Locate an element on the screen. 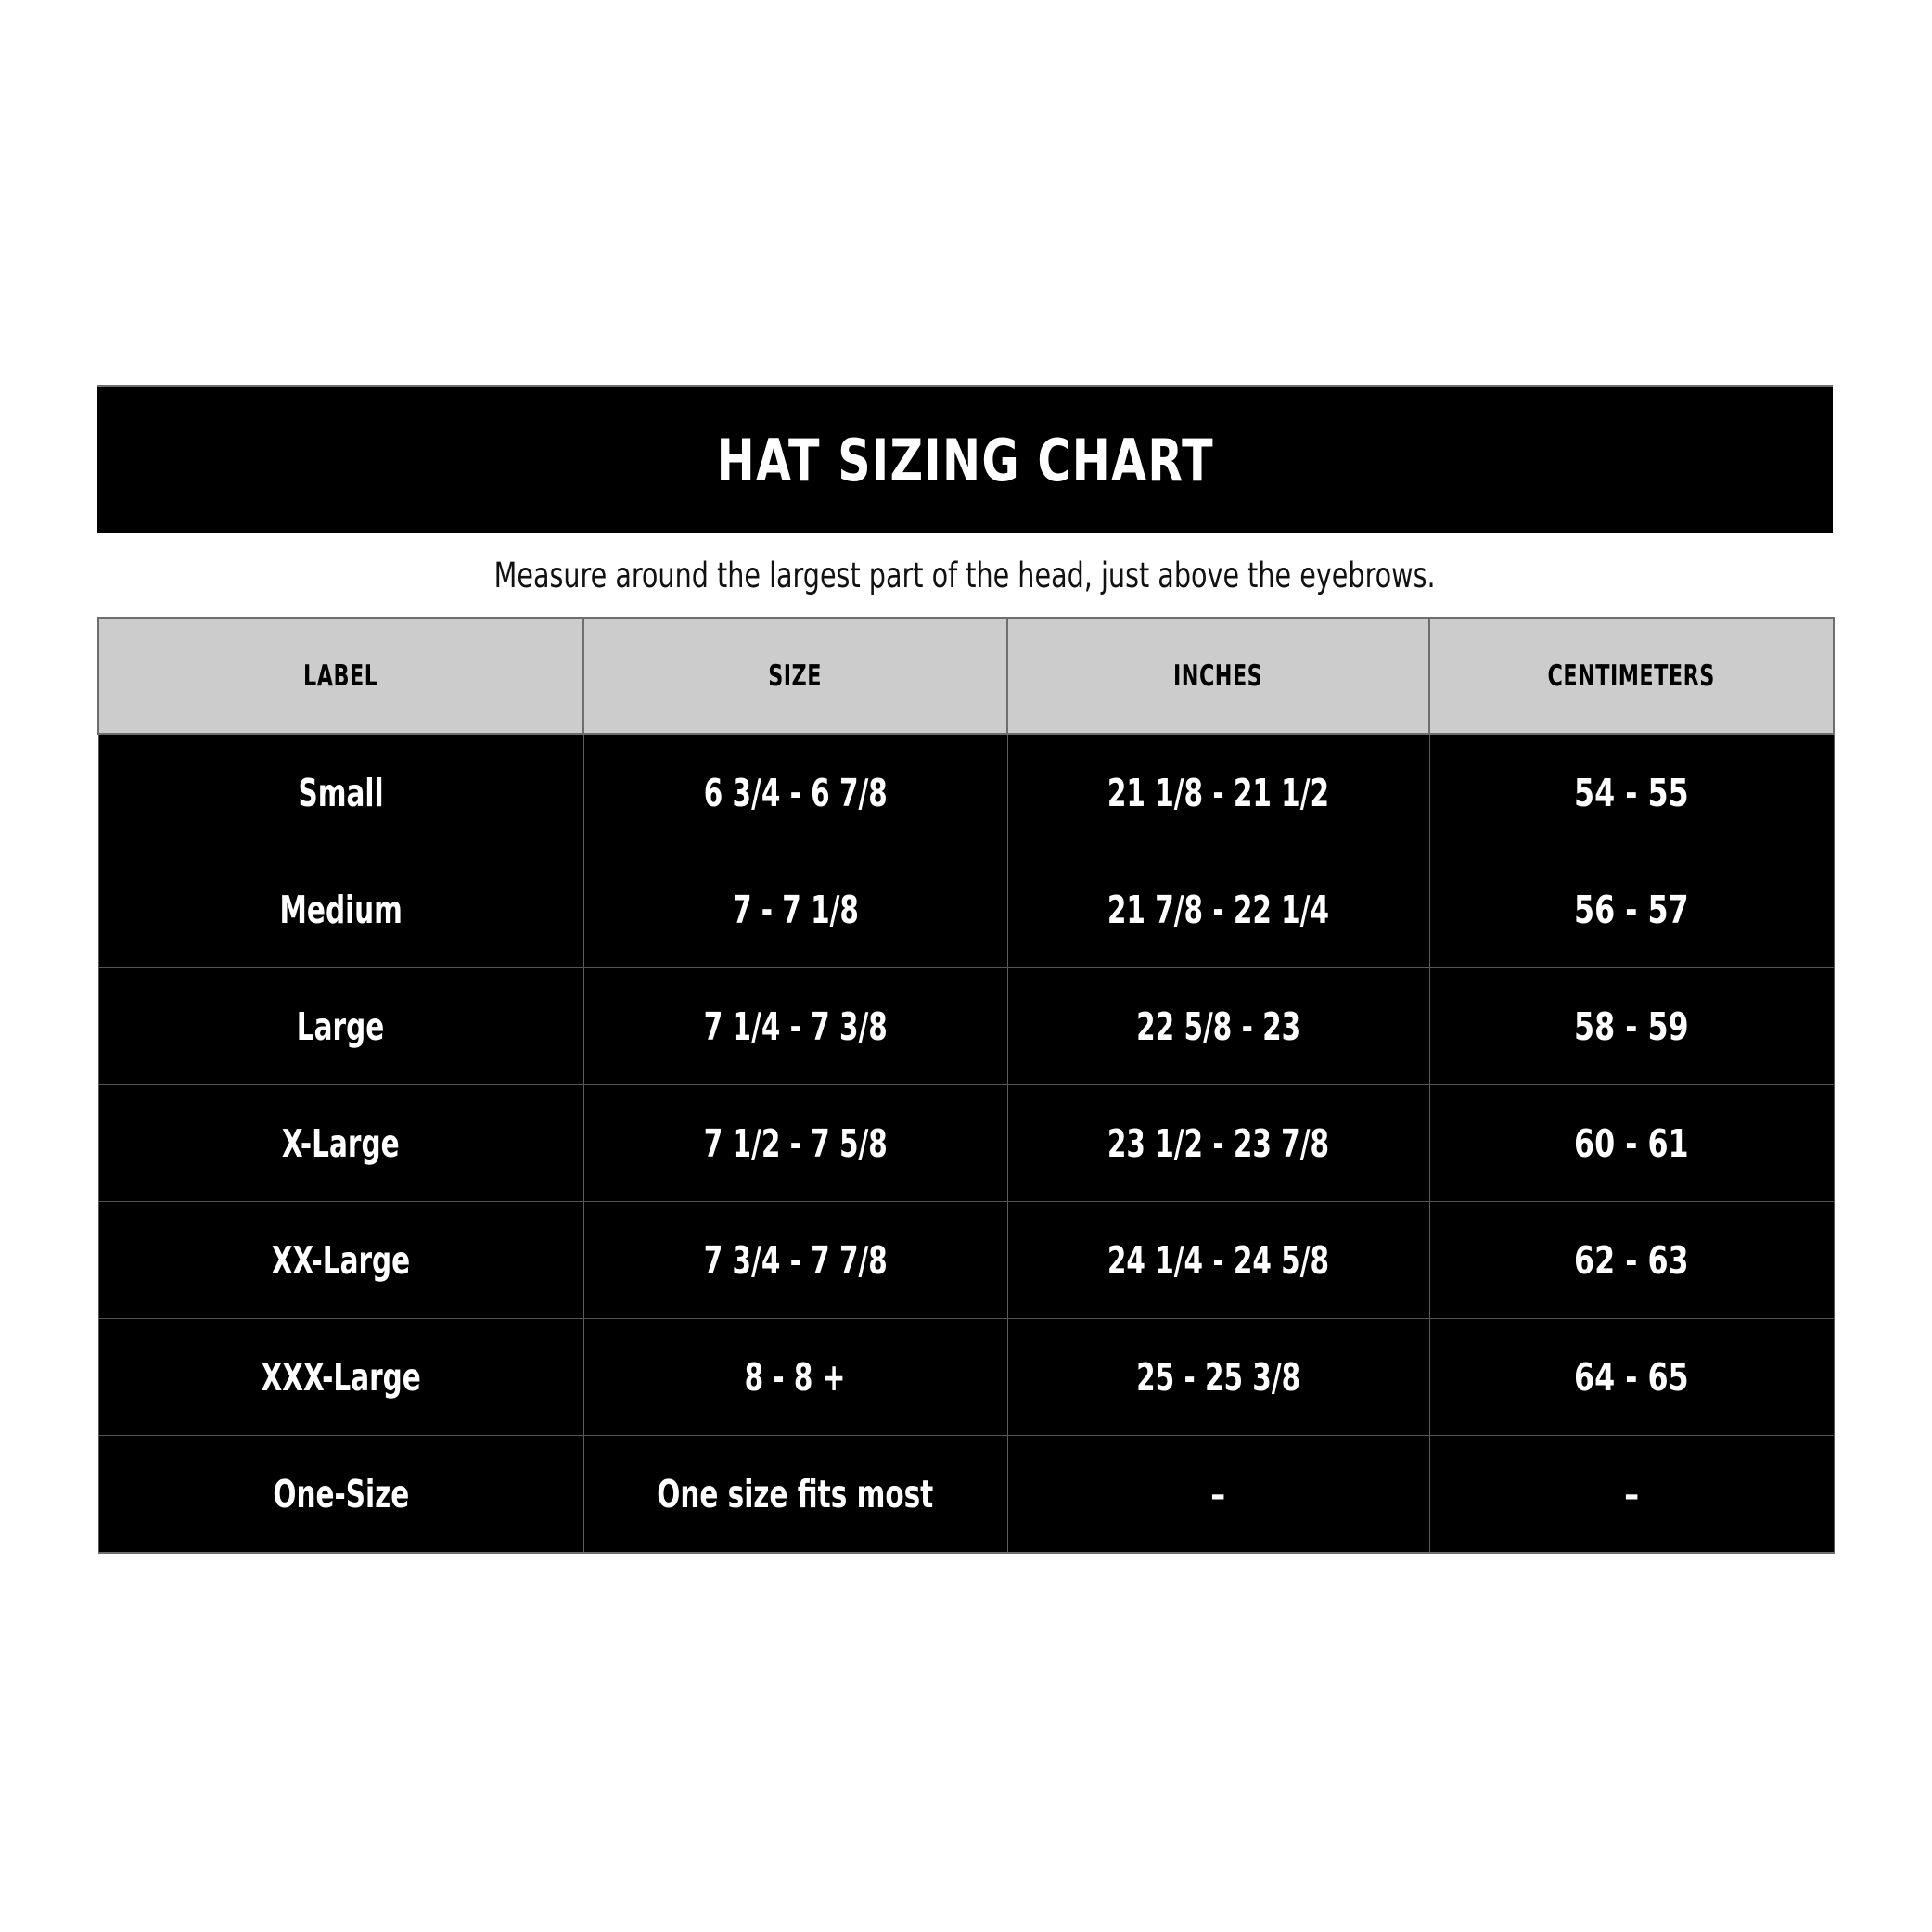  table-row: Large 7 1/4 - 7 3/8 22 5/8 - 23 58 - 59 is located at coordinates (966, 1026).